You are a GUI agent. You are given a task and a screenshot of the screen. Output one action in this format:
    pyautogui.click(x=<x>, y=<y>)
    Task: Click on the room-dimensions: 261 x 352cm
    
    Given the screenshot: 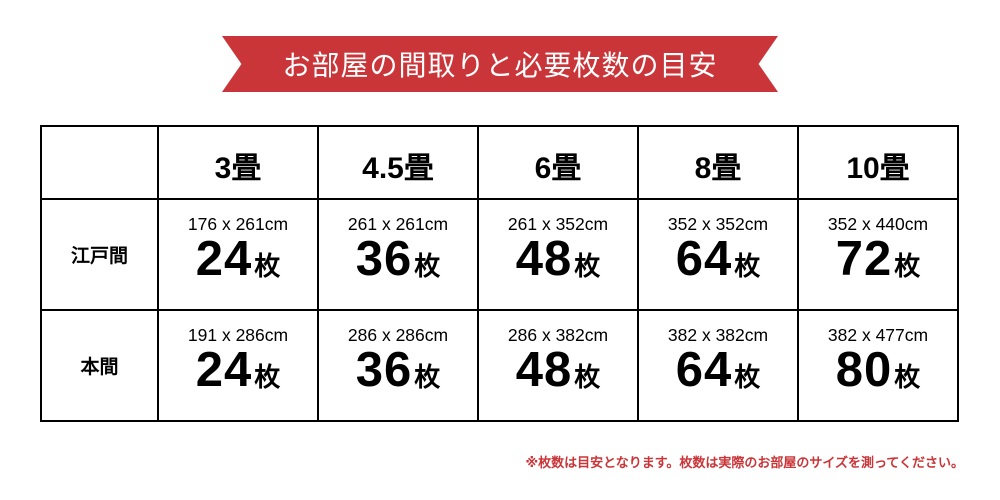 What is the action you would take?
    pyautogui.click(x=558, y=224)
    